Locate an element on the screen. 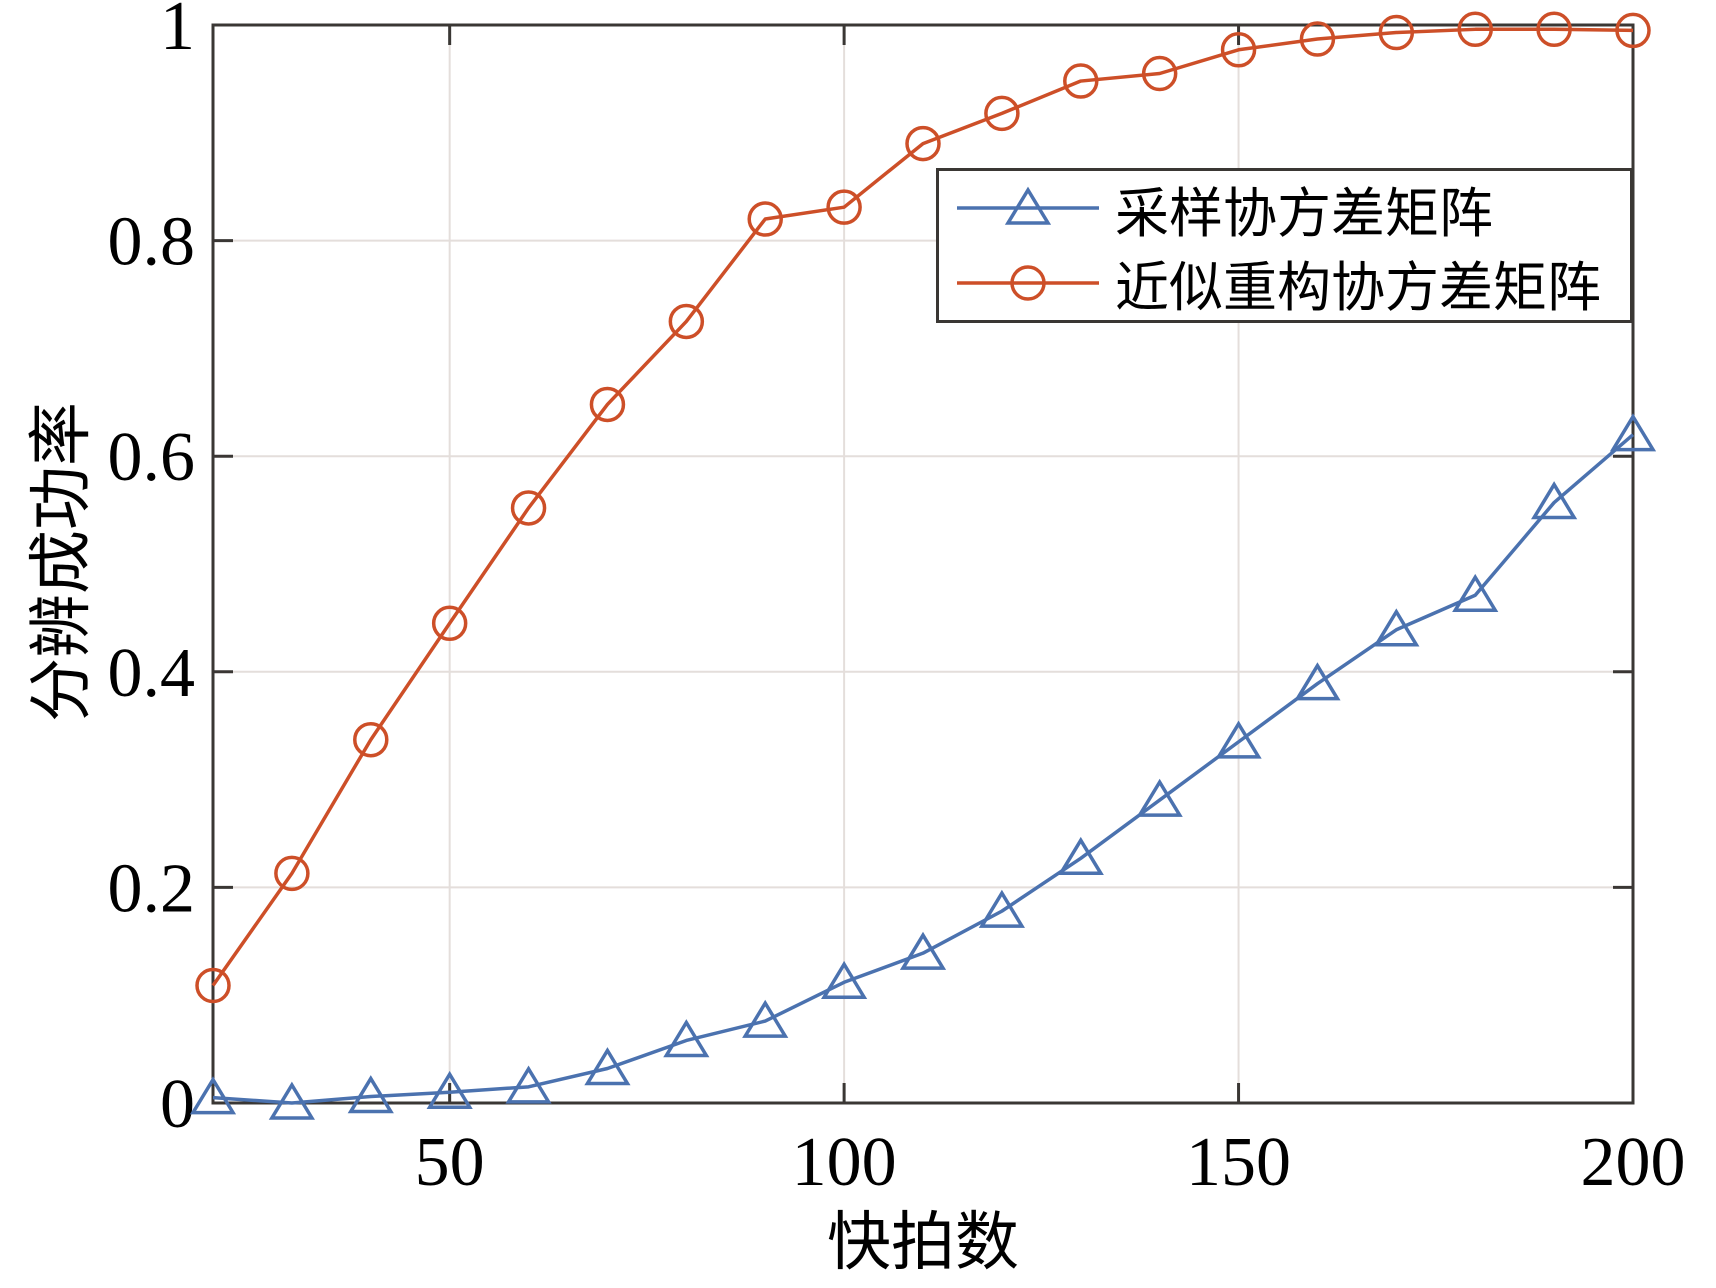  legend-item-sampling-covariance: 采样协方差矩阵 is located at coordinates (1284, 208).